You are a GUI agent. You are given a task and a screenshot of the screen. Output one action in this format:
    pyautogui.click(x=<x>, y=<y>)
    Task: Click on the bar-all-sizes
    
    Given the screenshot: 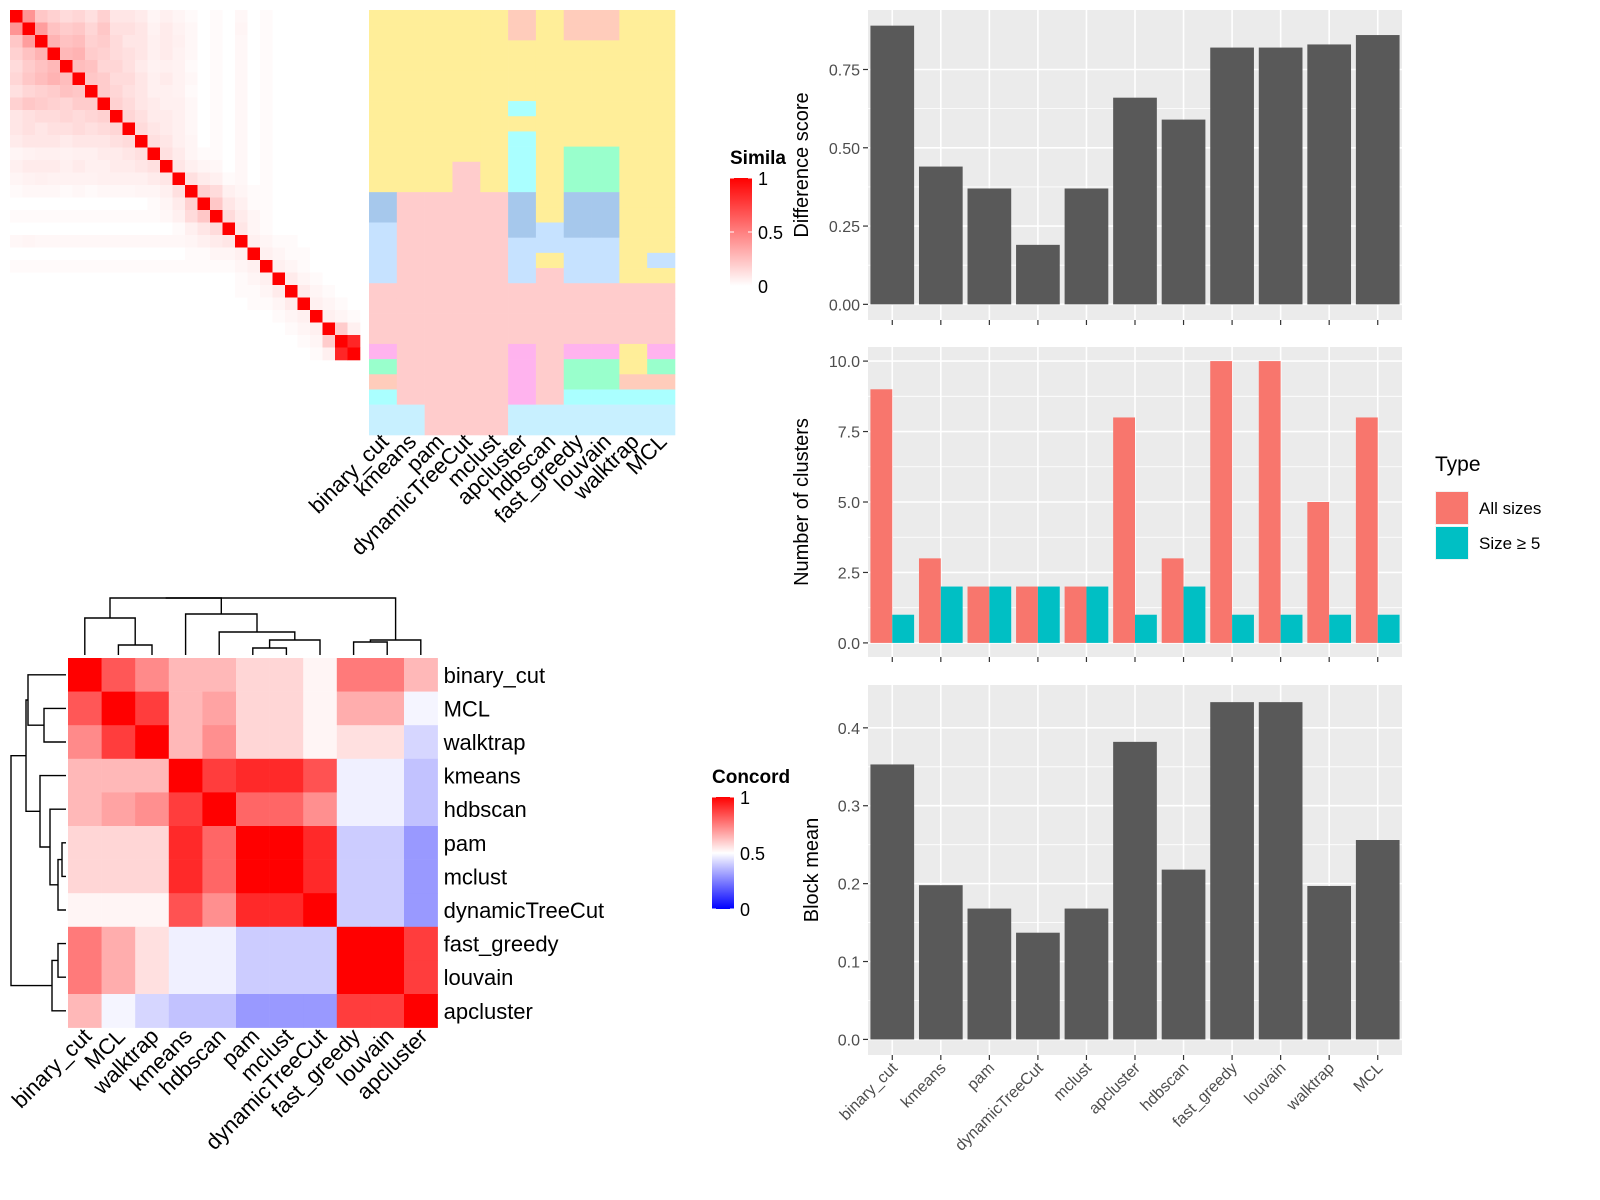 What is the action you would take?
    pyautogui.click(x=881, y=516)
    